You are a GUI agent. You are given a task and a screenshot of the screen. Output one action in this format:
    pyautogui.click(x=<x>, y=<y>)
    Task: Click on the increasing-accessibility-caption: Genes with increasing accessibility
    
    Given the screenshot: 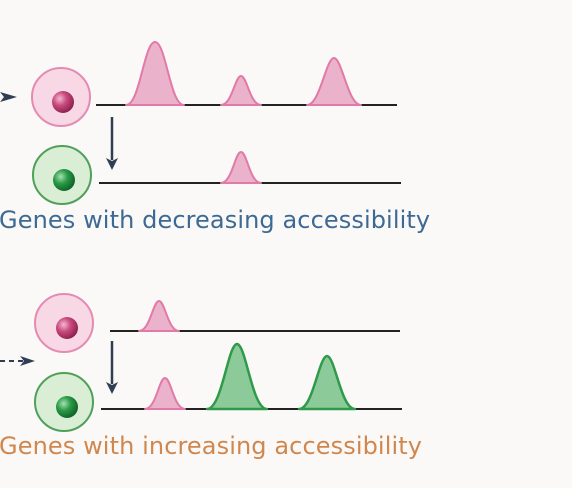 What is the action you would take?
    pyautogui.click(x=211, y=446)
    